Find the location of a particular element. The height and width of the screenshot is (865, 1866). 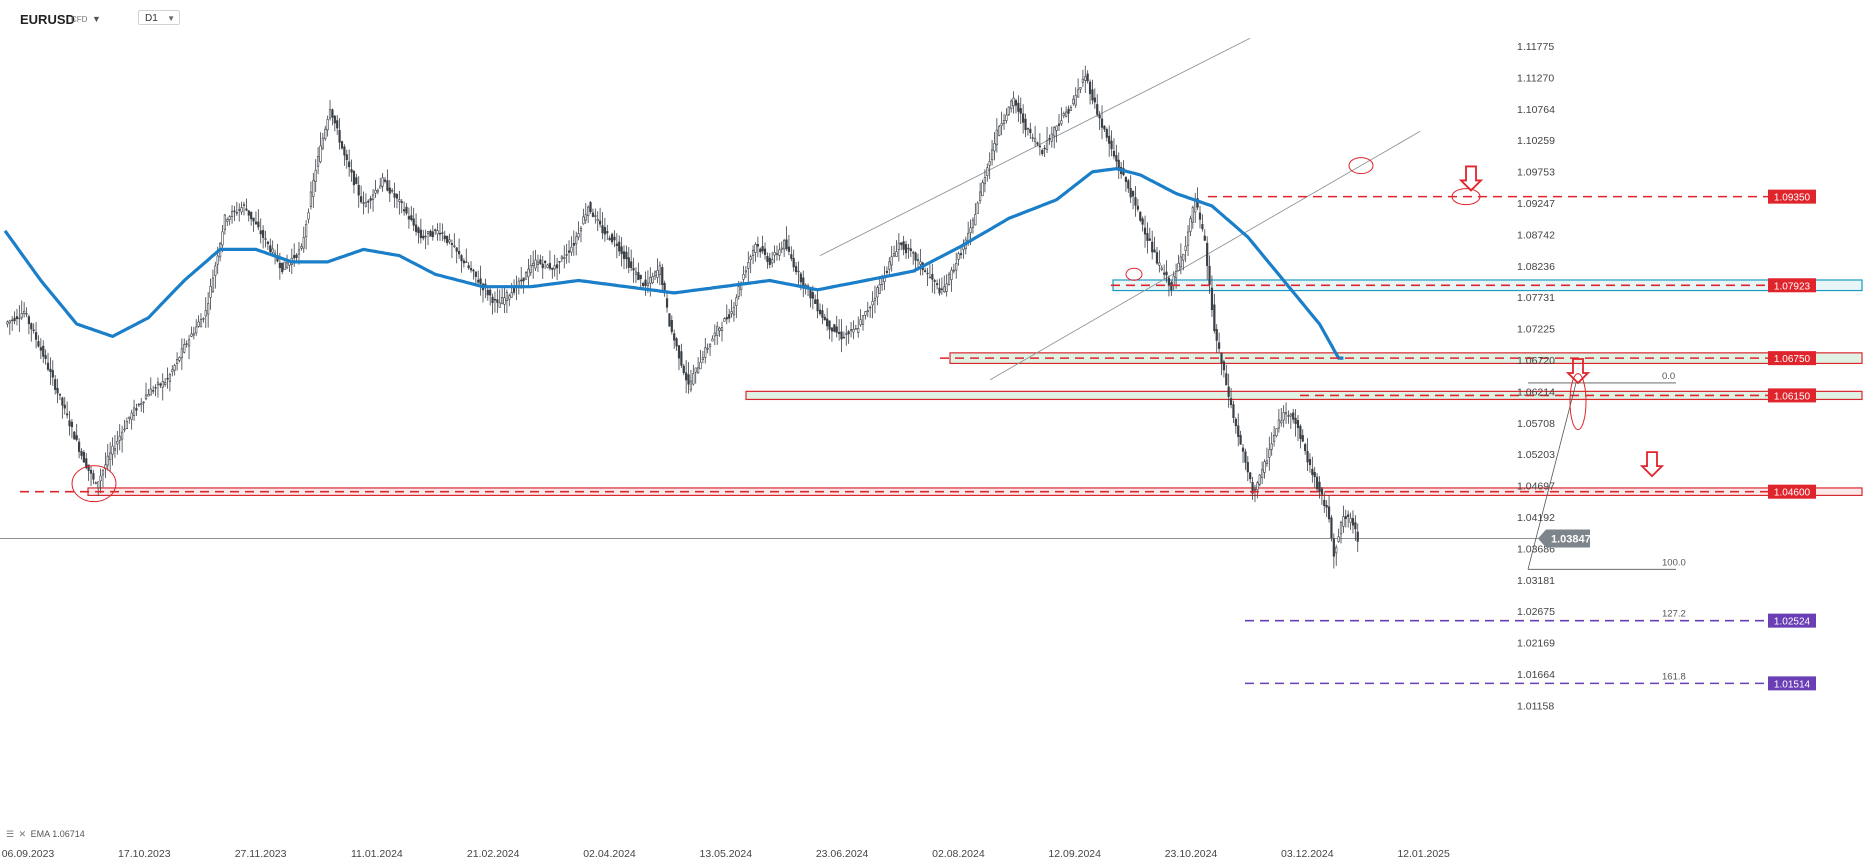

price-level-label: 1.06750 is located at coordinates (1792, 359).